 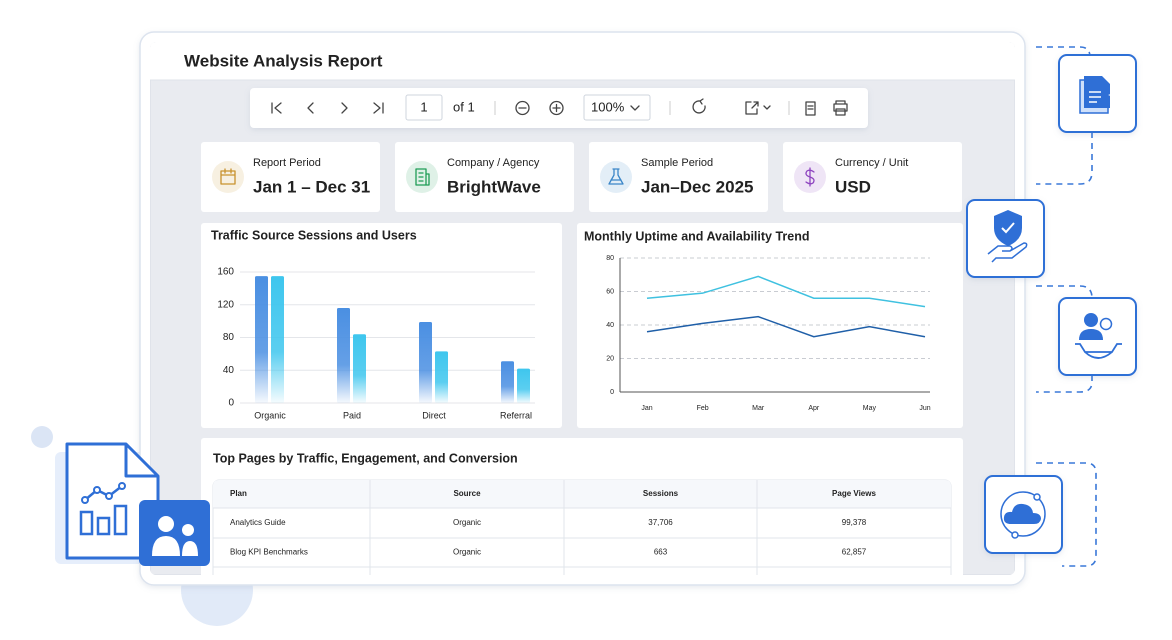 What do you see at coordinates (697, 186) in the screenshot?
I see `card-value: Jan–Dec 2025` at bounding box center [697, 186].